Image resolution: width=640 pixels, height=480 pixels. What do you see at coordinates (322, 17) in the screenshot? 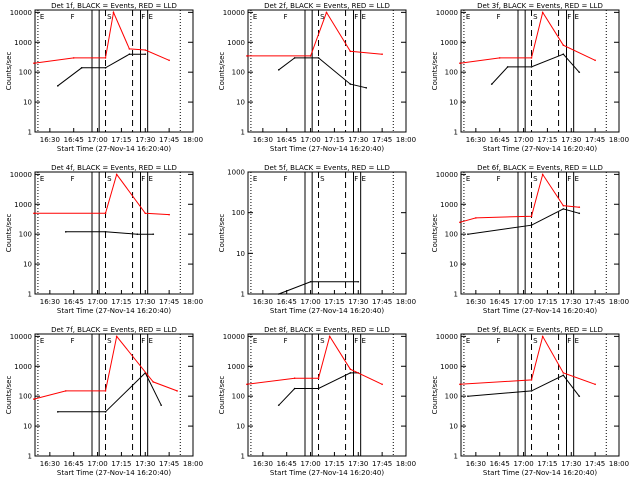
I see `phase-marker-label: S` at bounding box center [322, 17].